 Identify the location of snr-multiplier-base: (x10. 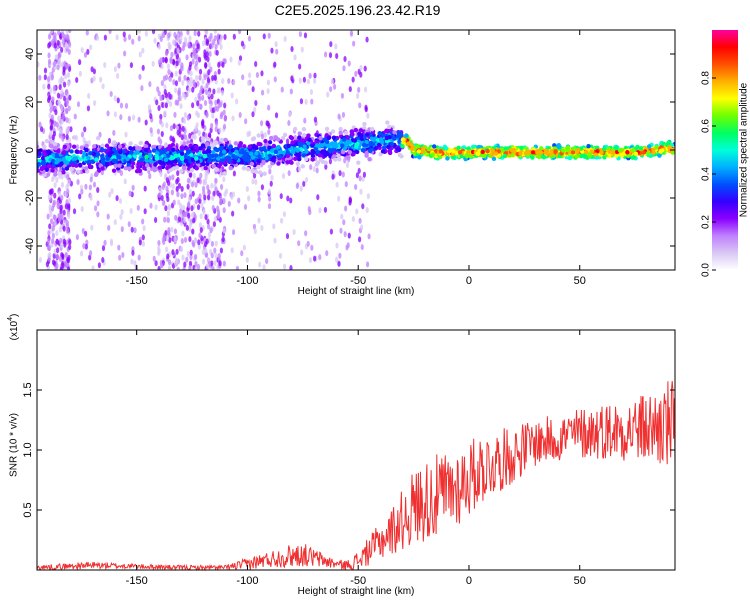
(14, 330).